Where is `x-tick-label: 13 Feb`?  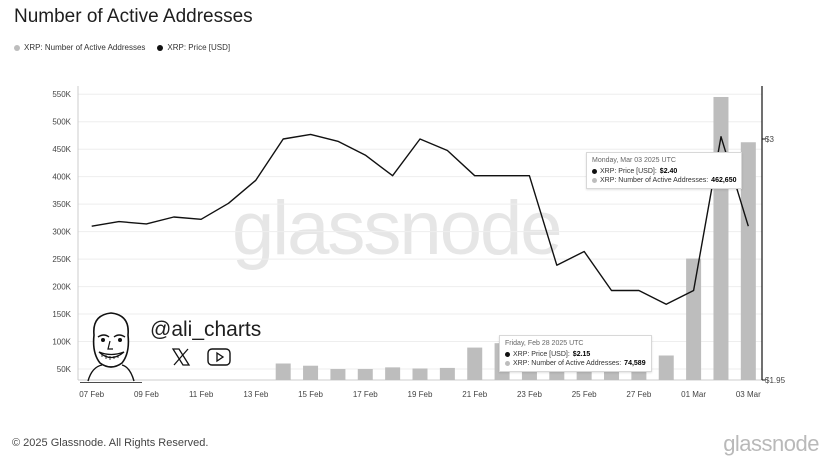 x-tick-label: 13 Feb is located at coordinates (255, 394).